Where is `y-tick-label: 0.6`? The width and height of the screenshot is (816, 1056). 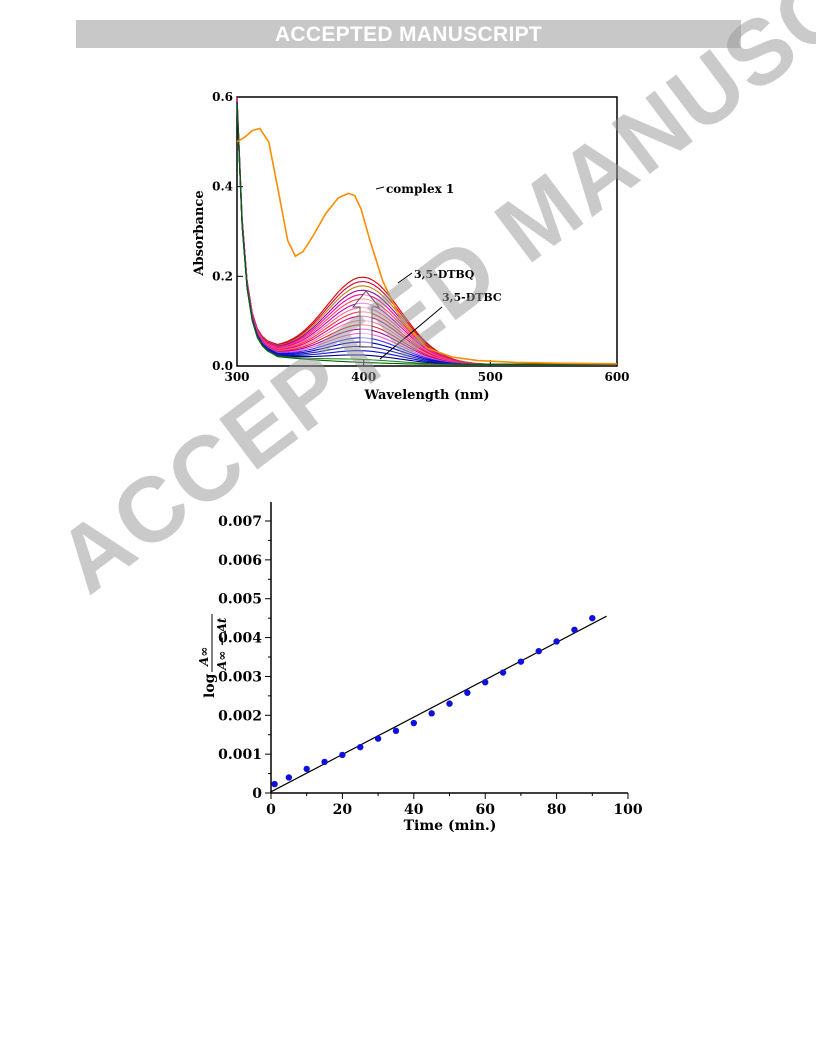 y-tick-label: 0.6 is located at coordinates (222, 97).